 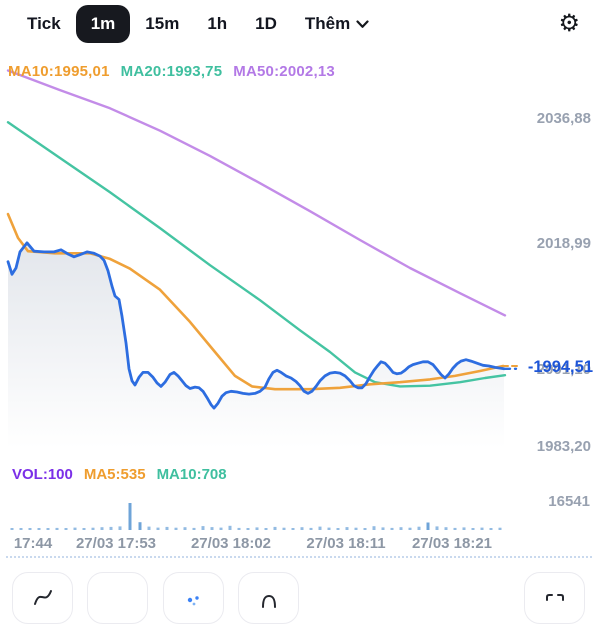 I want to click on tab-label: Thêm, so click(x=327, y=23).